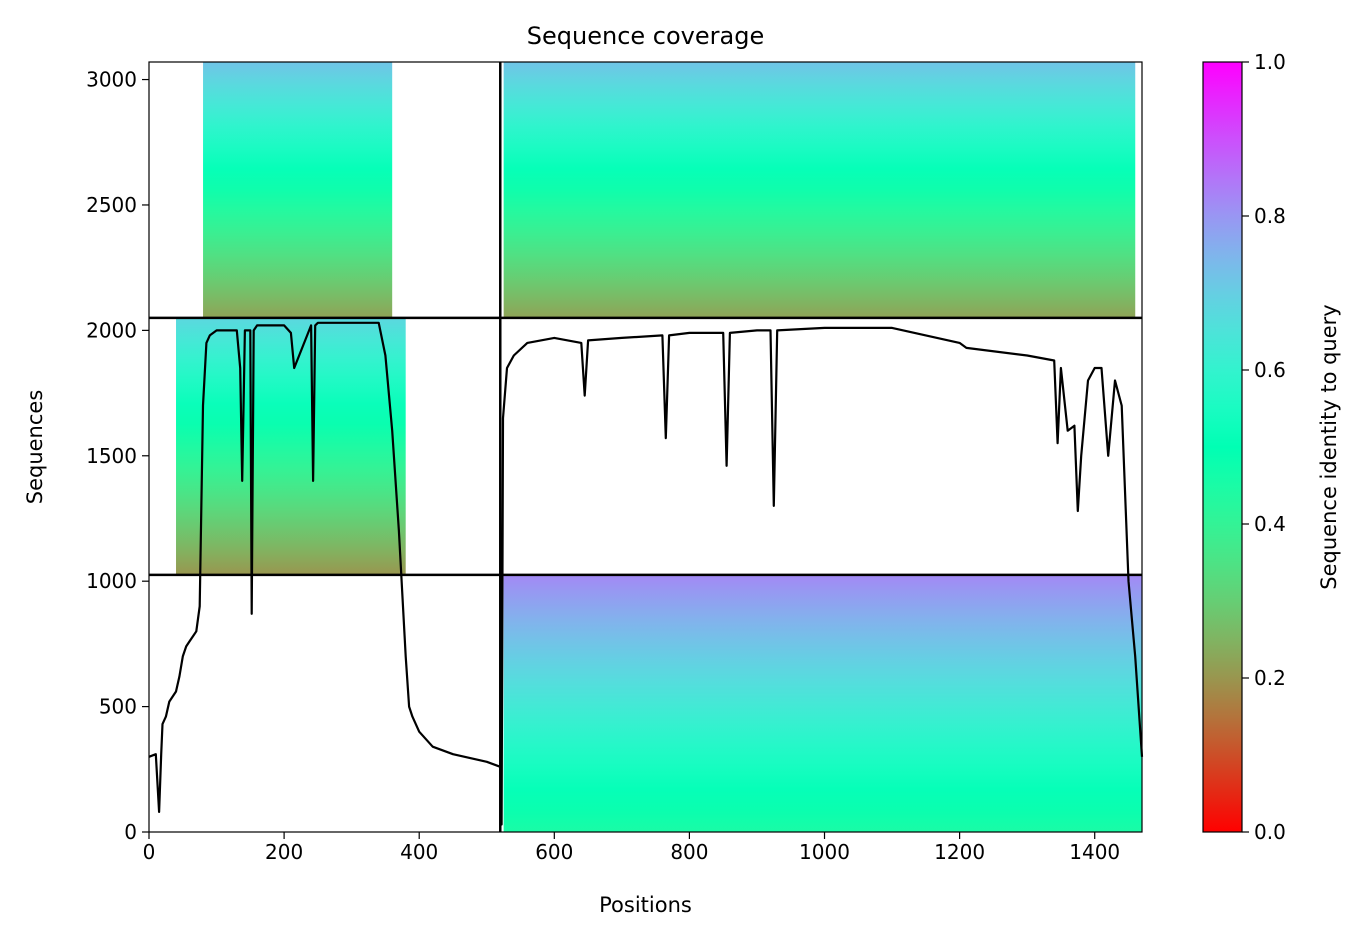 Image resolution: width=1364 pixels, height=939 pixels. I want to click on y-tick-label: 1000, so click(111, 581).